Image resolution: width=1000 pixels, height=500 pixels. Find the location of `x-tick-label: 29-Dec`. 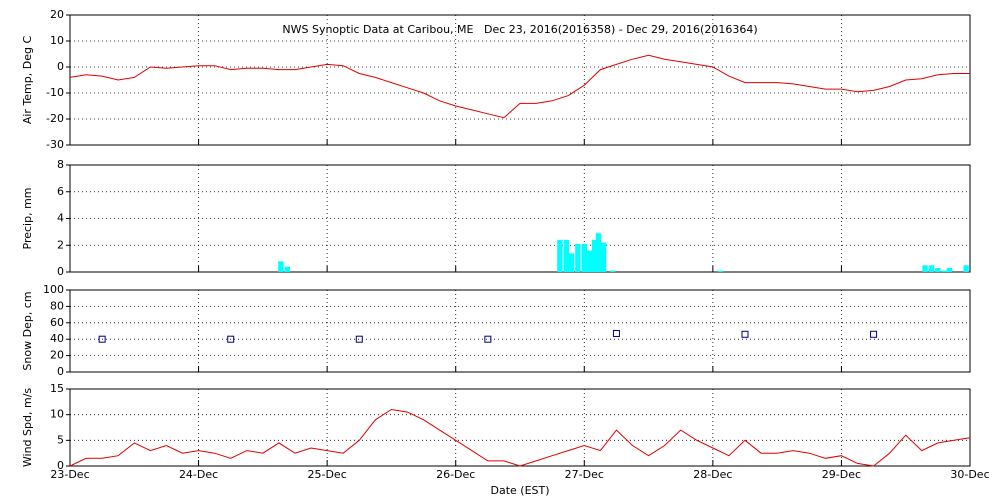

x-tick-label: 29-Dec is located at coordinates (841, 474).